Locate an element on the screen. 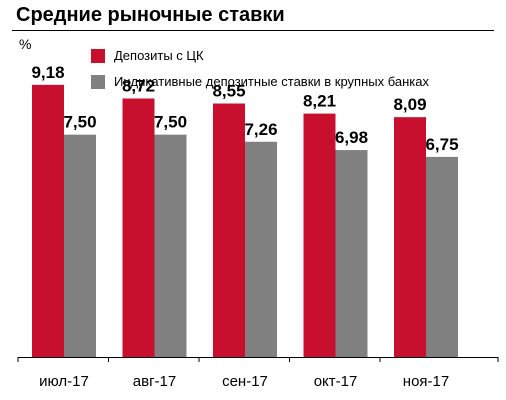  x-tick-label-4: ноя-17 is located at coordinates (426, 381).